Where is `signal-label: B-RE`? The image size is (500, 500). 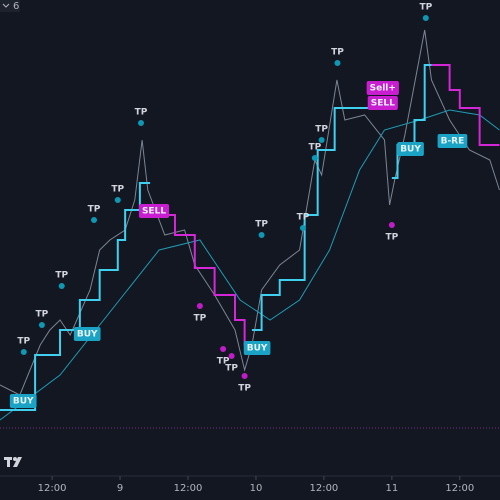 signal-label: B-RE is located at coordinates (453, 142).